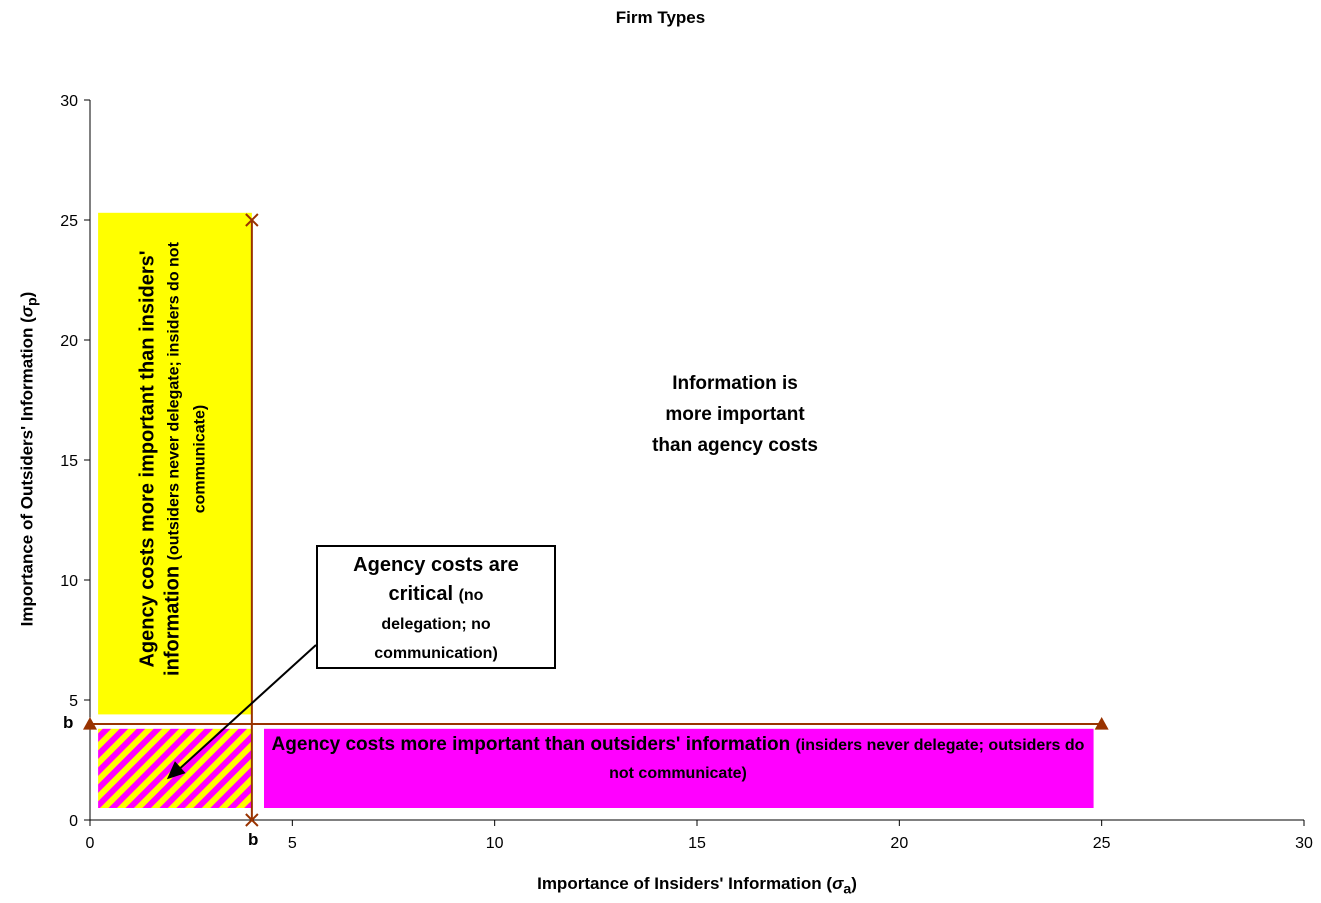 Image resolution: width=1321 pixels, height=903 pixels. What do you see at coordinates (69, 341) in the screenshot?
I see `y-tick-label: 20` at bounding box center [69, 341].